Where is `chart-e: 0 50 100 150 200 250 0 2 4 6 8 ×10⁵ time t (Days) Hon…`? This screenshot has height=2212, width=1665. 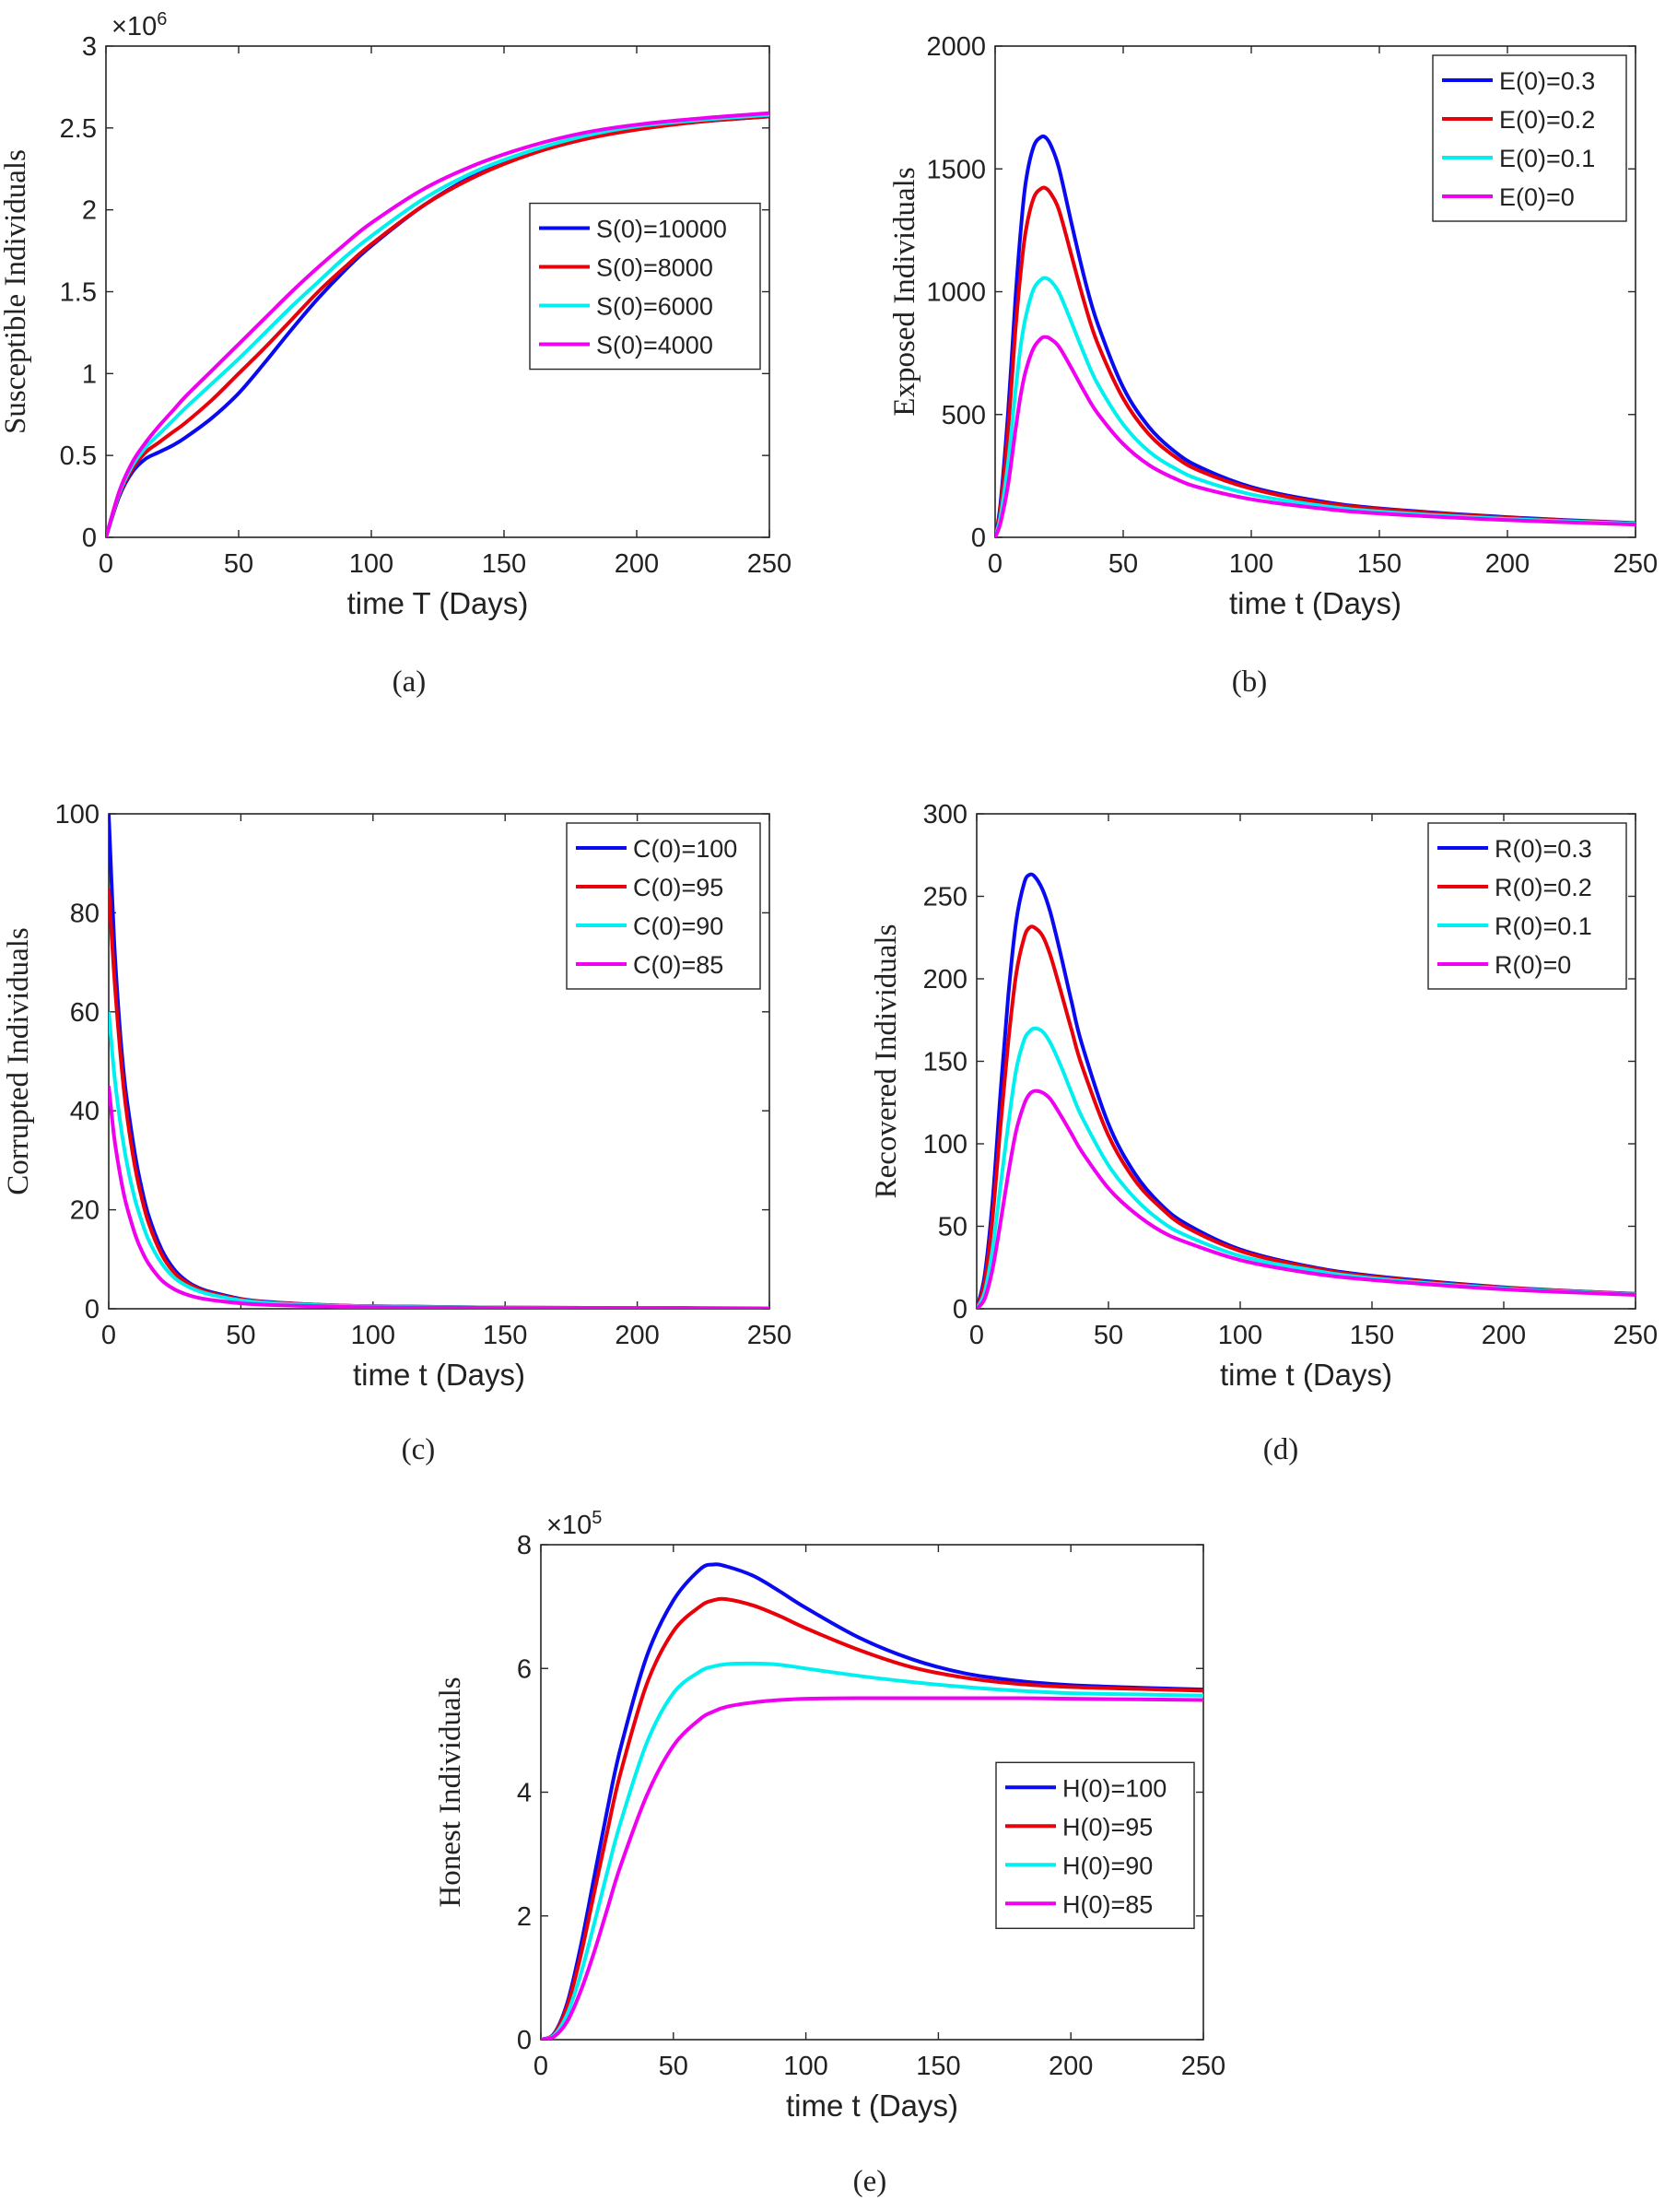
chart-e: 0 50 100 150 200 250 0 2 4 6 8 ×10⁵ time t (Days) Hon… is located at coordinates (829, 1853).